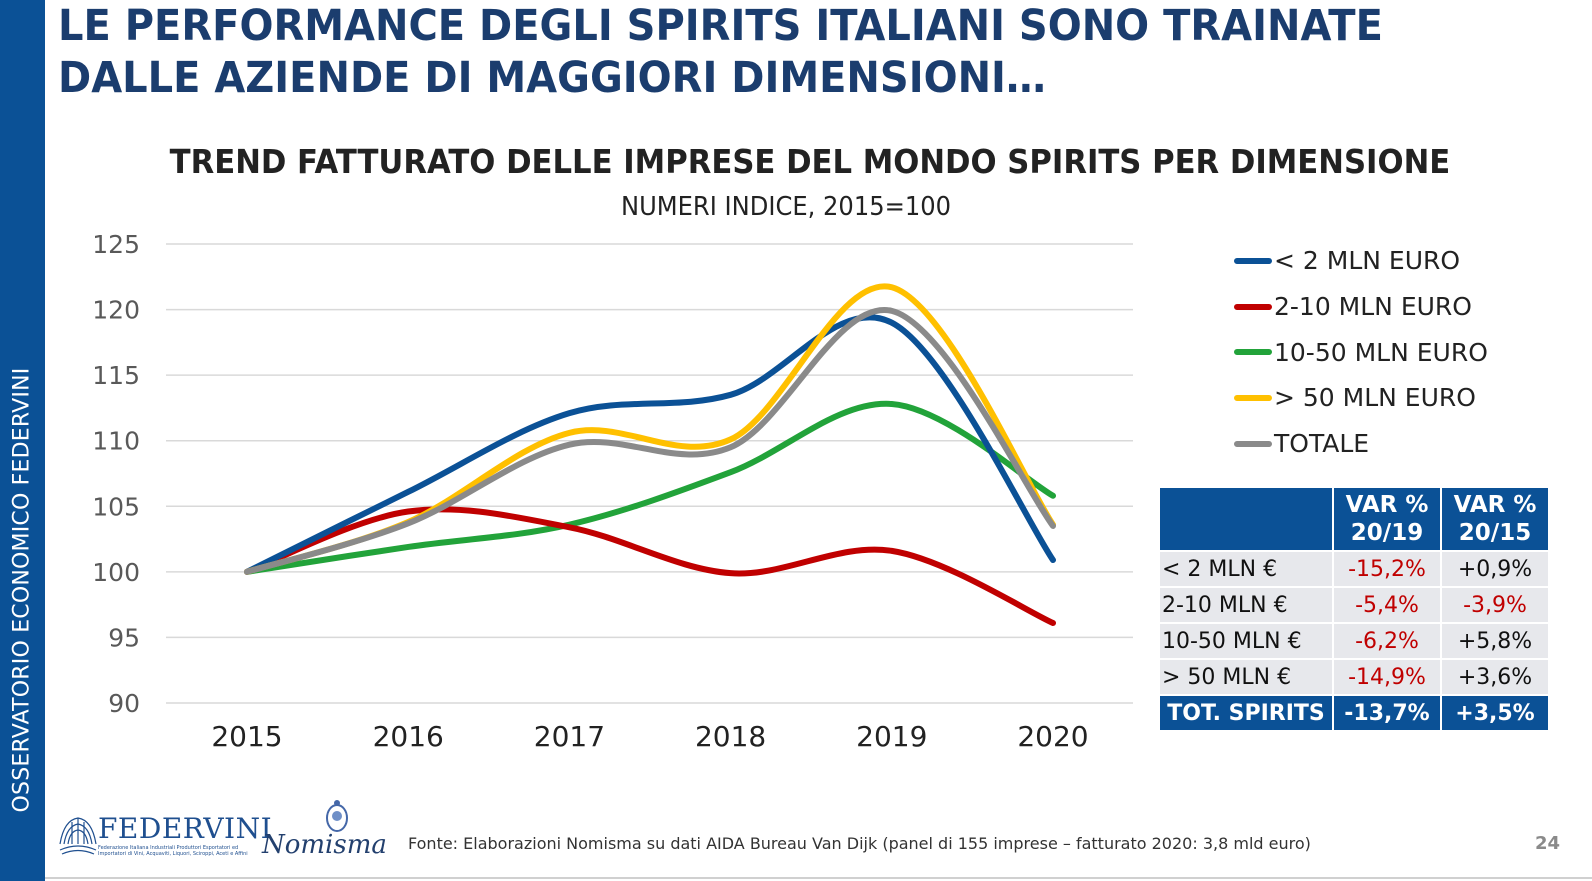  Describe the element at coordinates (1495, 533) in the screenshot. I see `header-line: 20/15` at that location.